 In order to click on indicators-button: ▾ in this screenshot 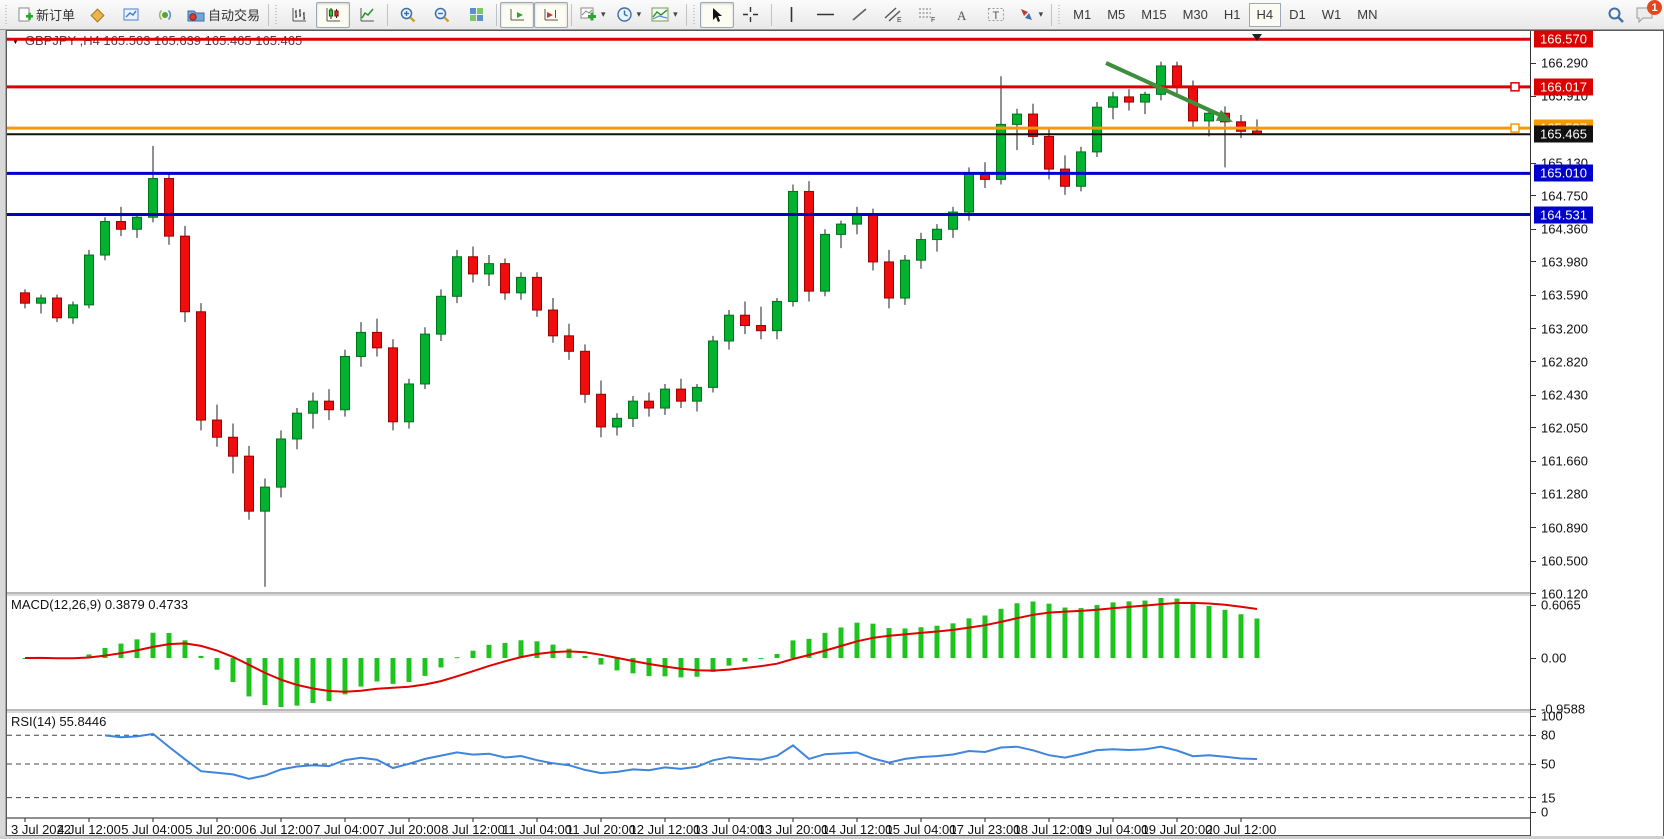, I will do `click(593, 15)`.